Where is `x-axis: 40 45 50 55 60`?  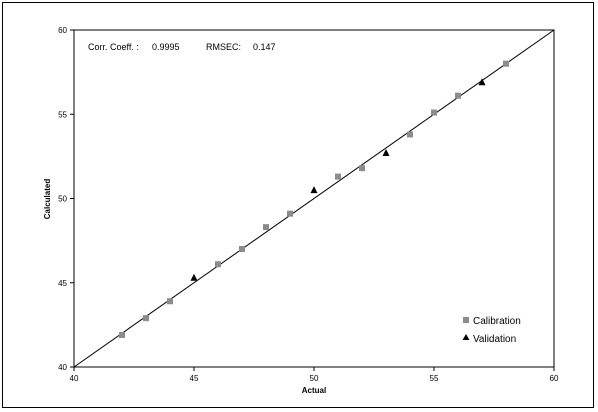 x-axis: 40 45 50 55 60 is located at coordinates (314, 375).